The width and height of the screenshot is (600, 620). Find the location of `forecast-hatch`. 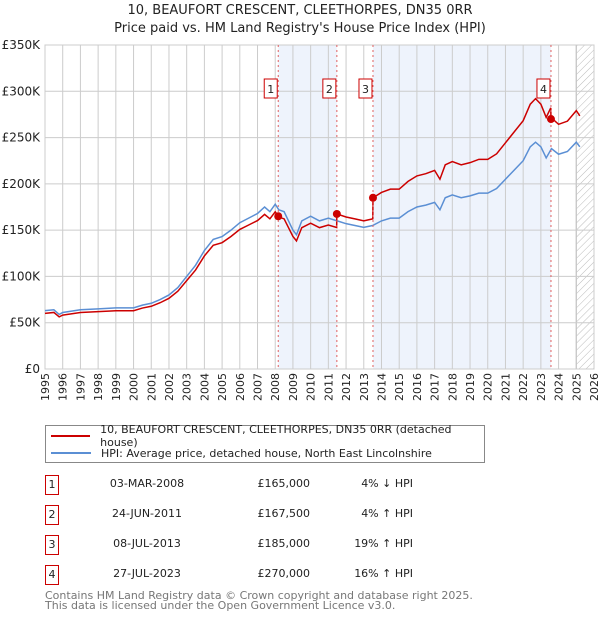

forecast-hatch is located at coordinates (585, 207).